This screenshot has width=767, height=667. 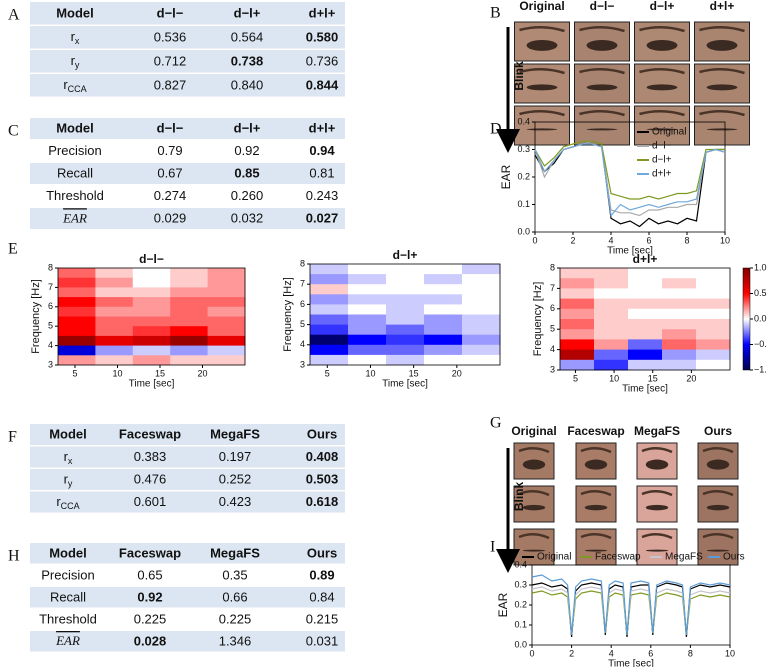 I want to click on table-cell: 0.274, so click(x=170, y=195).